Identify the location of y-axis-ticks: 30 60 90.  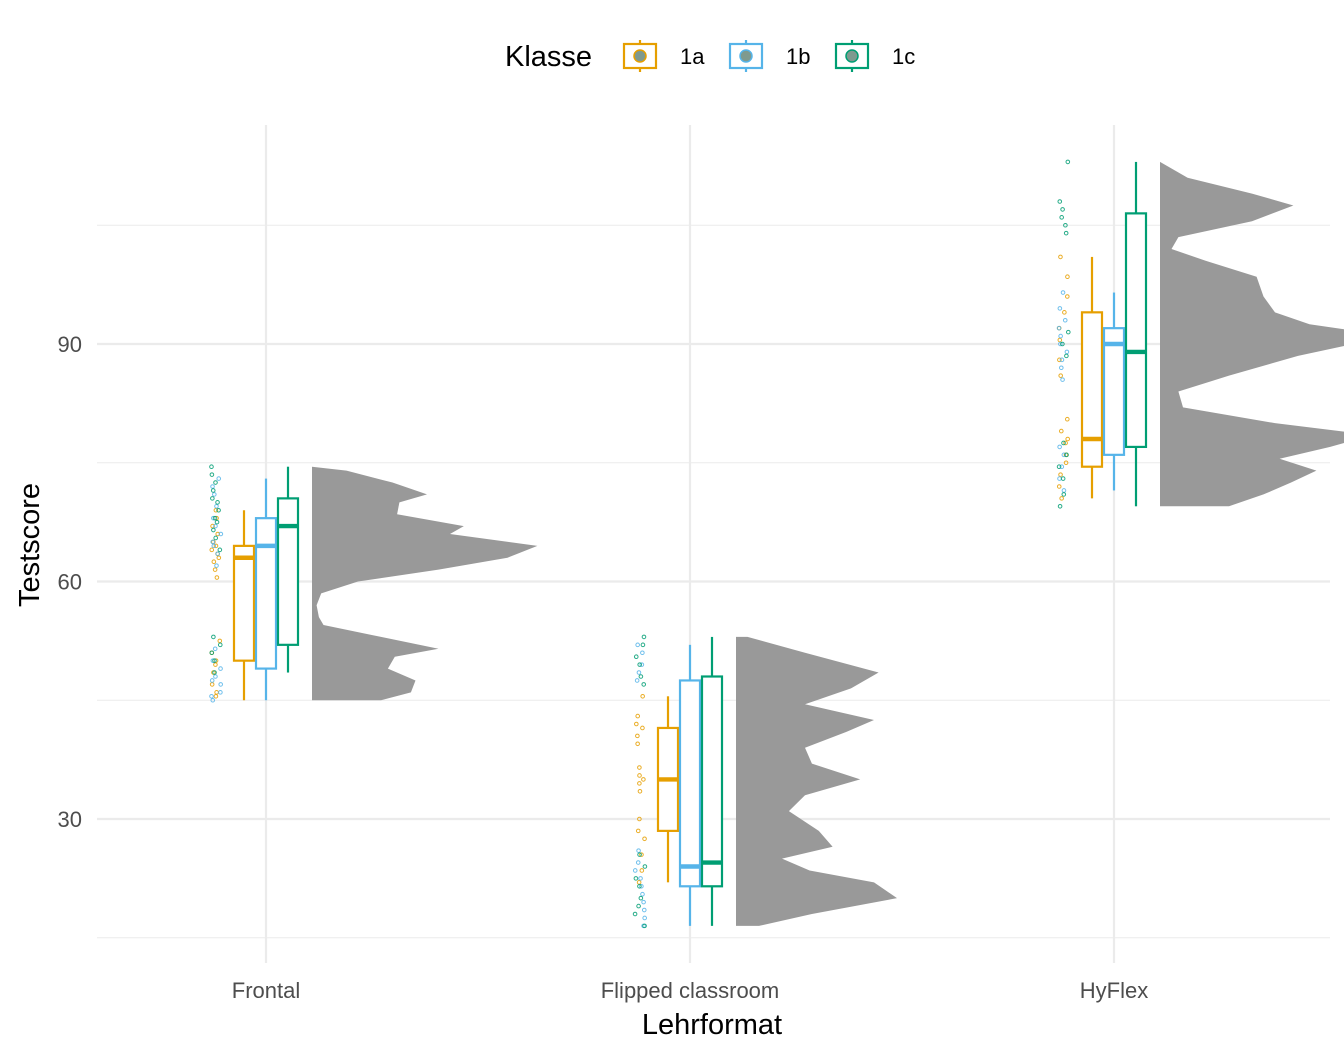
(70, 582).